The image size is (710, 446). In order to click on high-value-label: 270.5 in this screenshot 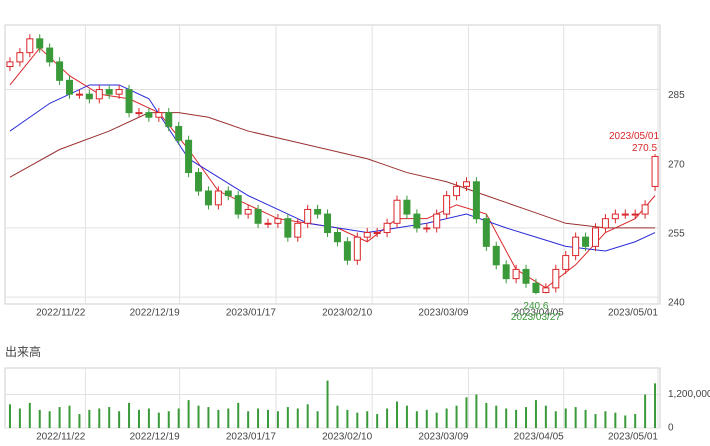, I will do `click(644, 148)`.